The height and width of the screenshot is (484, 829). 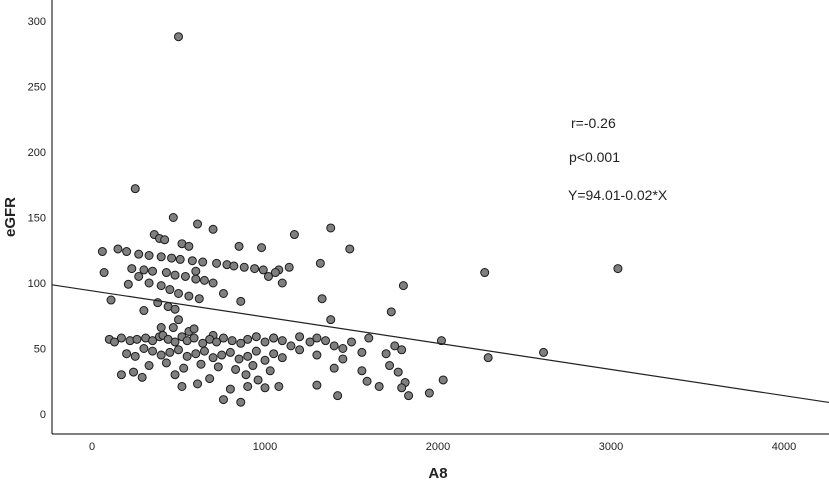 I want to click on y-tick-label: 150, so click(x=37, y=219).